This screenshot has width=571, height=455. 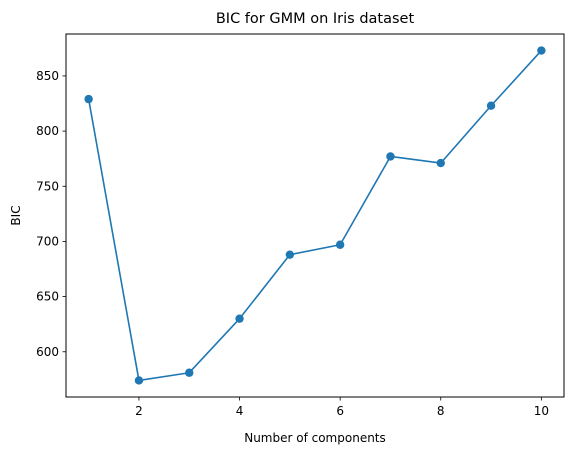 What do you see at coordinates (47, 241) in the screenshot?
I see `y-tick-label: 700` at bounding box center [47, 241].